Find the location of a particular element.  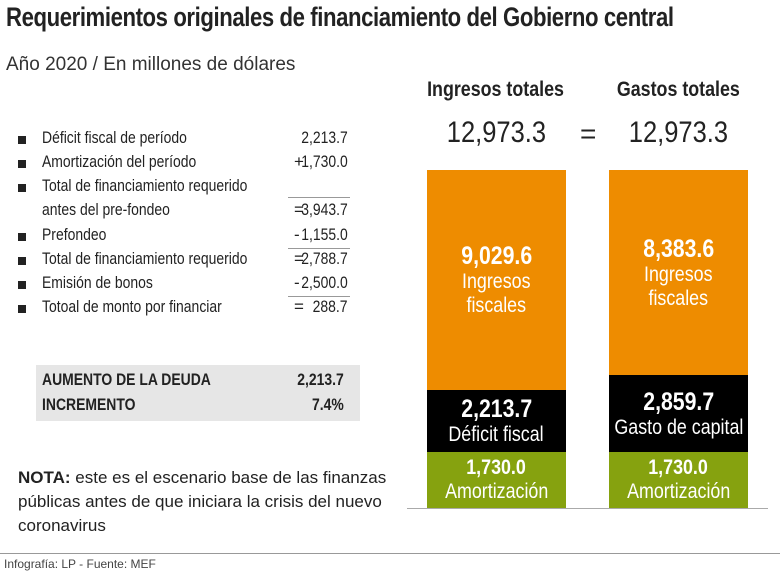

increment-value: 7.4% is located at coordinates (328, 404).